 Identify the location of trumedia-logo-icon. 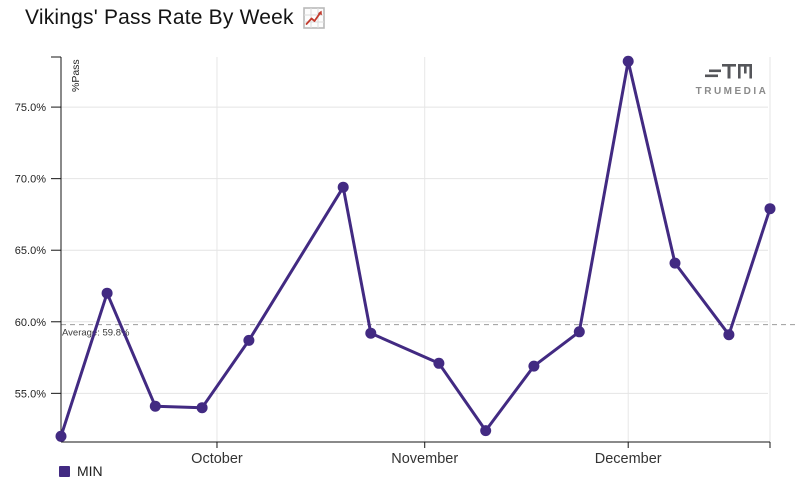
(732, 71).